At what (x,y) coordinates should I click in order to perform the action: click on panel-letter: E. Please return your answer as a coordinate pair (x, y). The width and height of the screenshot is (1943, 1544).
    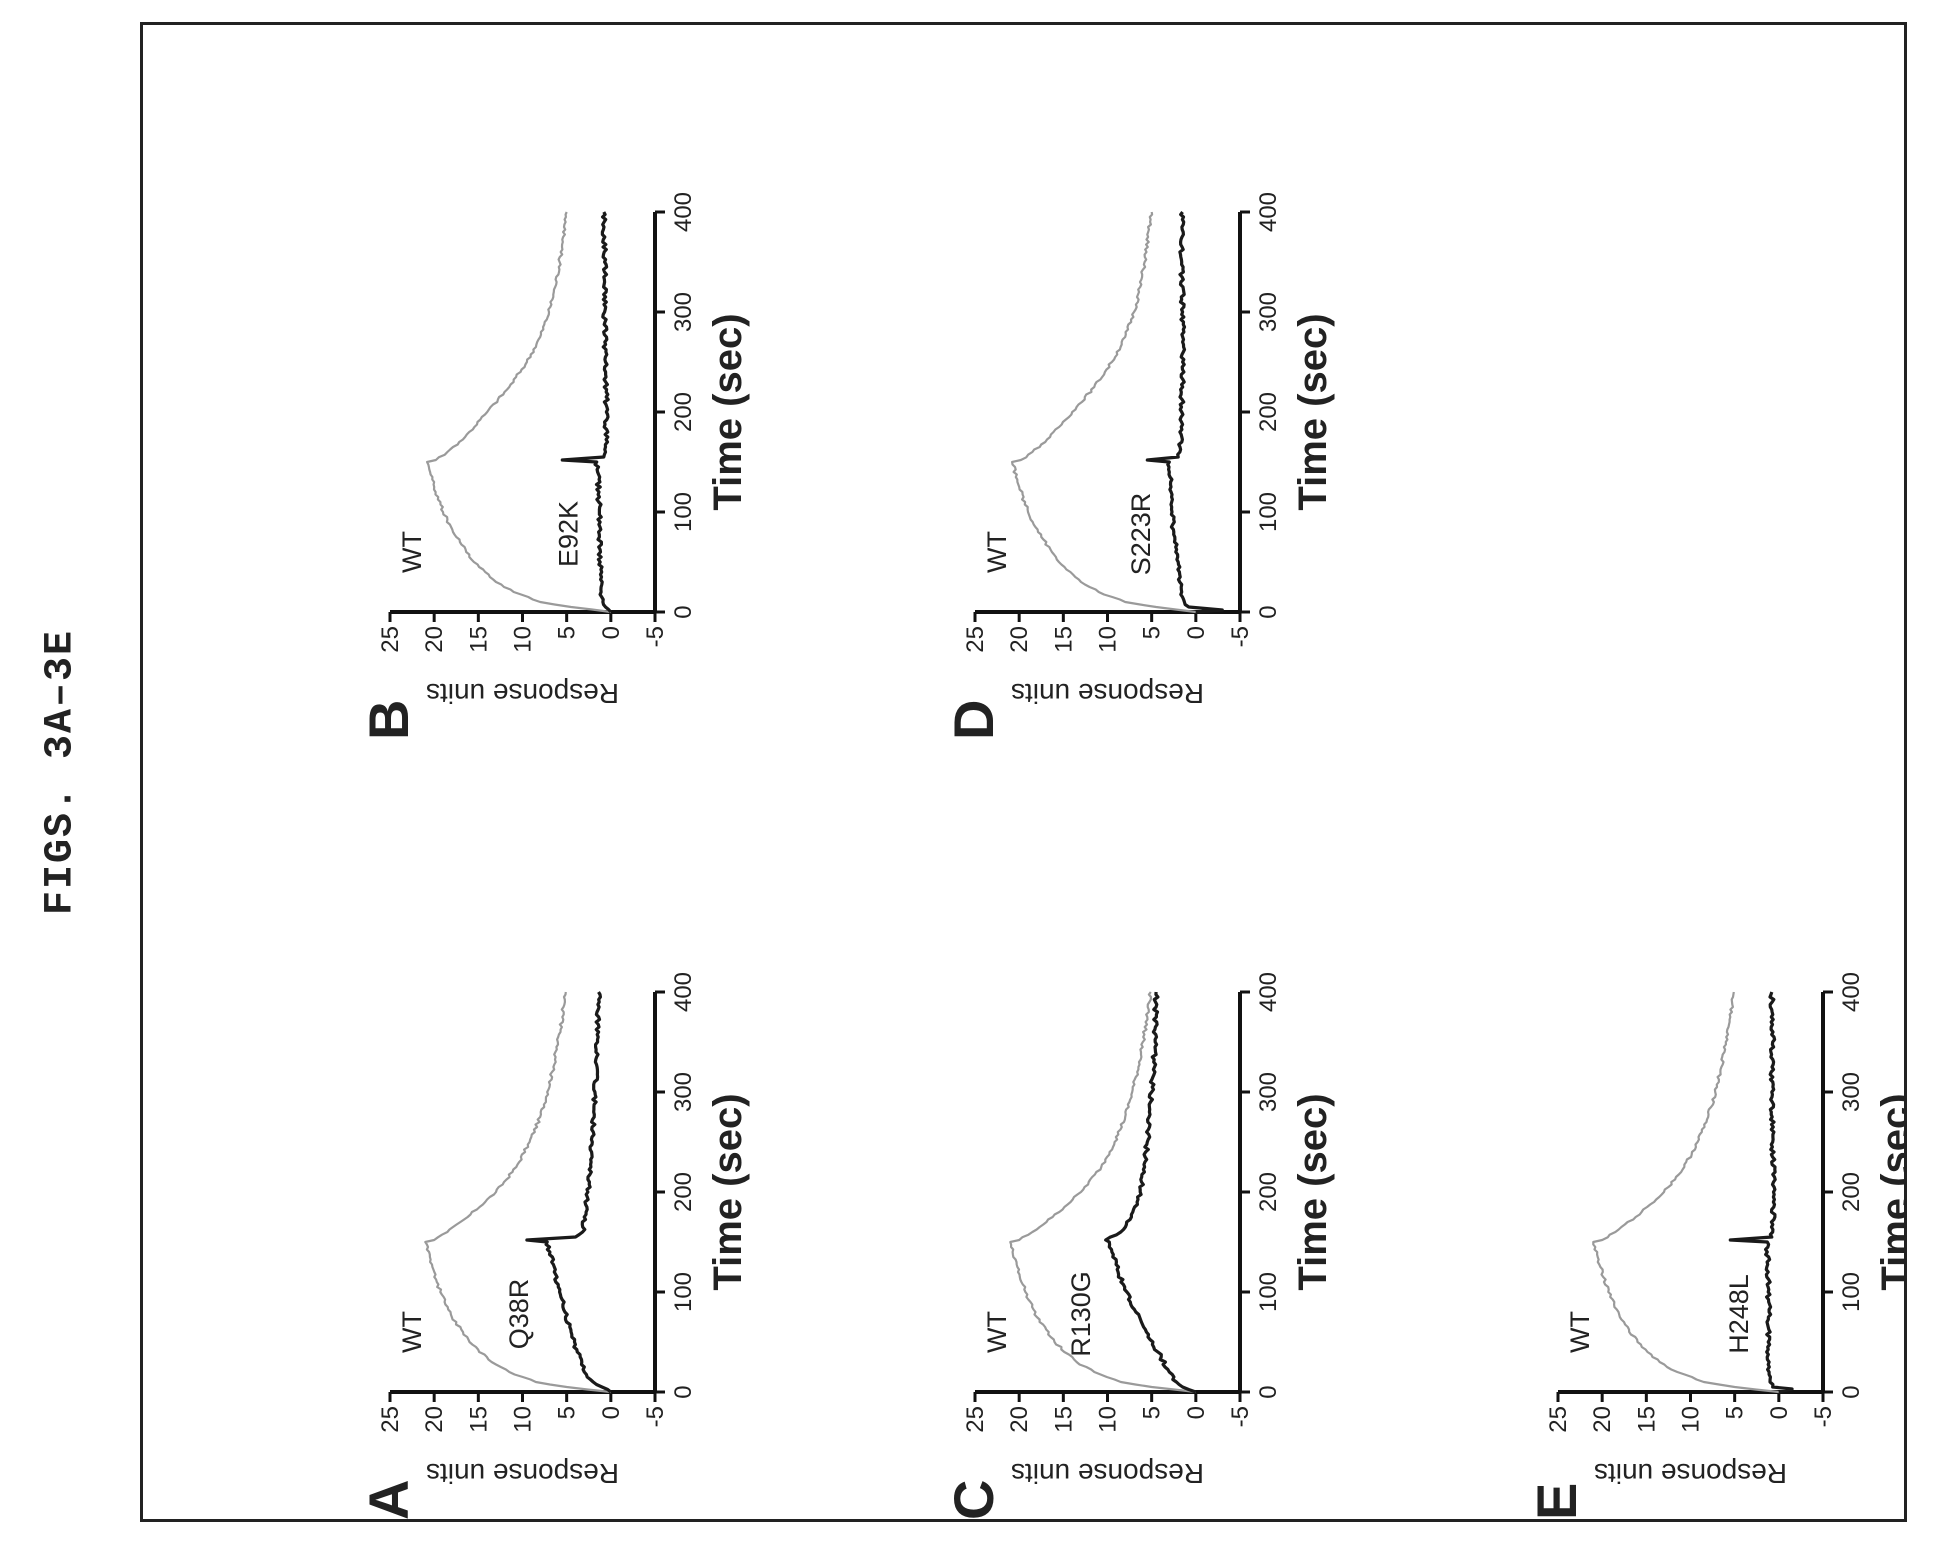
    Looking at the image, I should click on (1556, 1501).